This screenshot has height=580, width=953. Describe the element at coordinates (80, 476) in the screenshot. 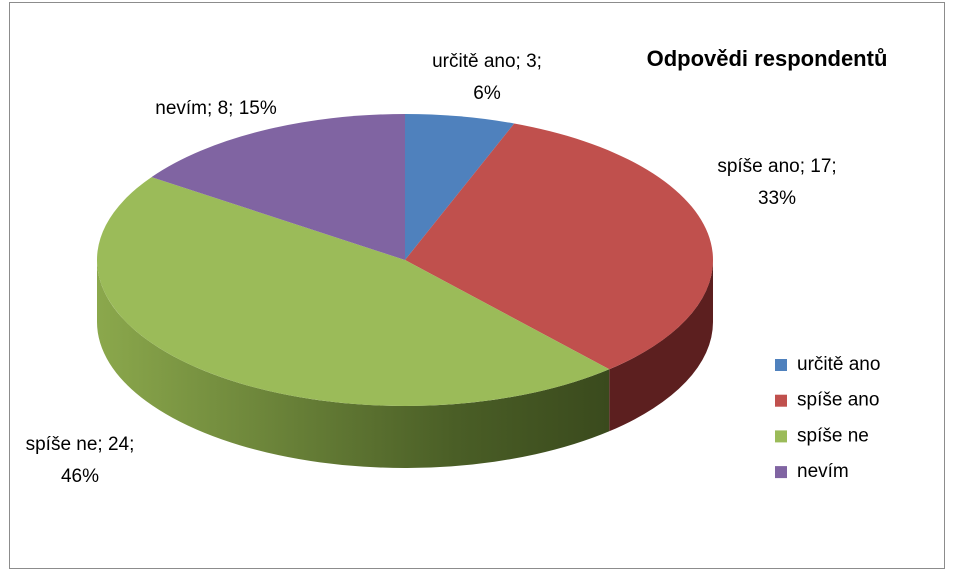

I see `data-label: 46%` at that location.